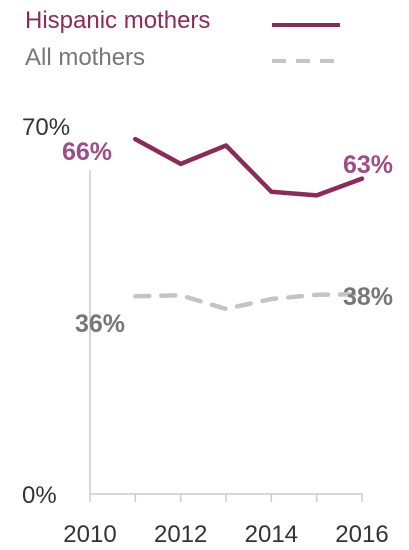 This screenshot has height=550, width=409. Describe the element at coordinates (89, 534) in the screenshot. I see `x-tick-label-2010: 2010` at that location.